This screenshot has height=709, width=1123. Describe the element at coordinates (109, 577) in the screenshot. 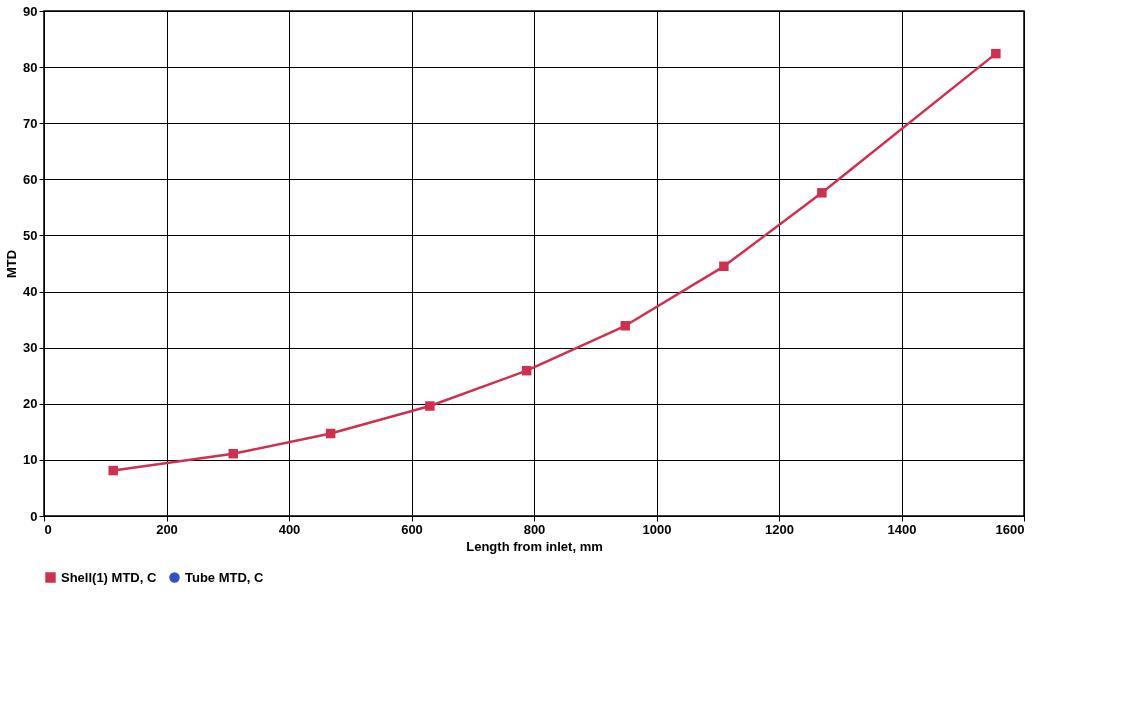

I see `legend-label: Shell(1) MTD, C` at that location.